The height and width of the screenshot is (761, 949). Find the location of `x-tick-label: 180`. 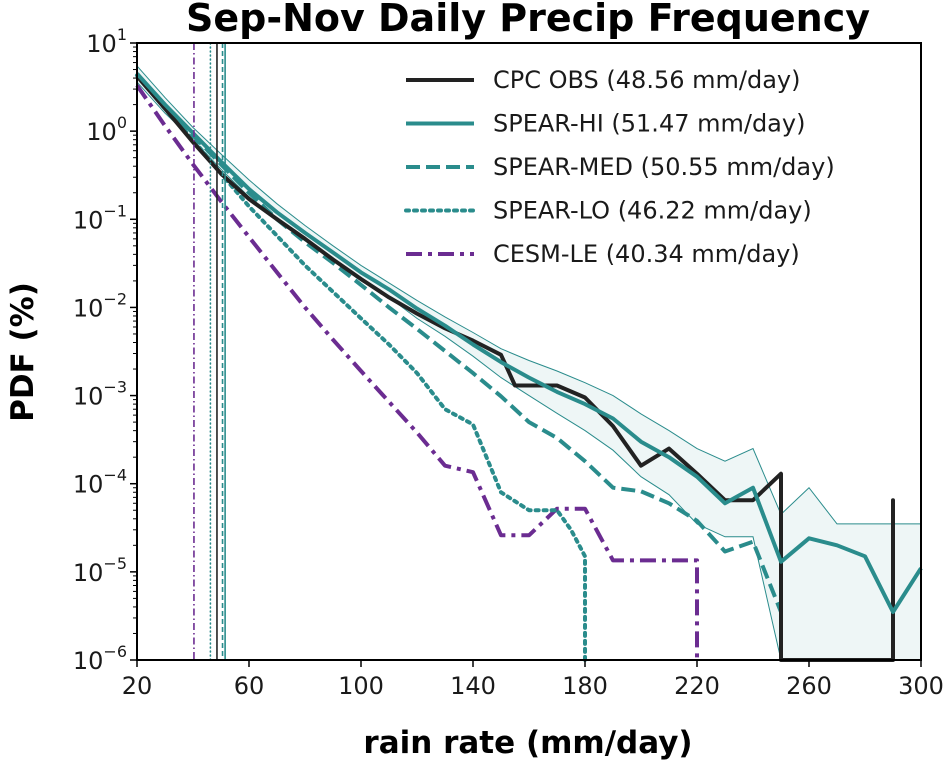

x-tick-label: 180 is located at coordinates (585, 686).